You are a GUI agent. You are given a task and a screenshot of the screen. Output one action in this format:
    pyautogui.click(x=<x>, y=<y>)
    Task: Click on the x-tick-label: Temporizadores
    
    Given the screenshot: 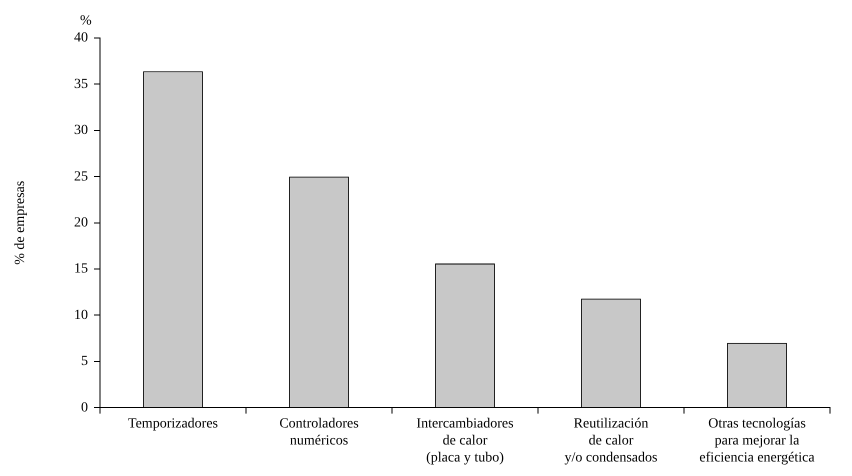 What is the action you would take?
    pyautogui.click(x=173, y=424)
    